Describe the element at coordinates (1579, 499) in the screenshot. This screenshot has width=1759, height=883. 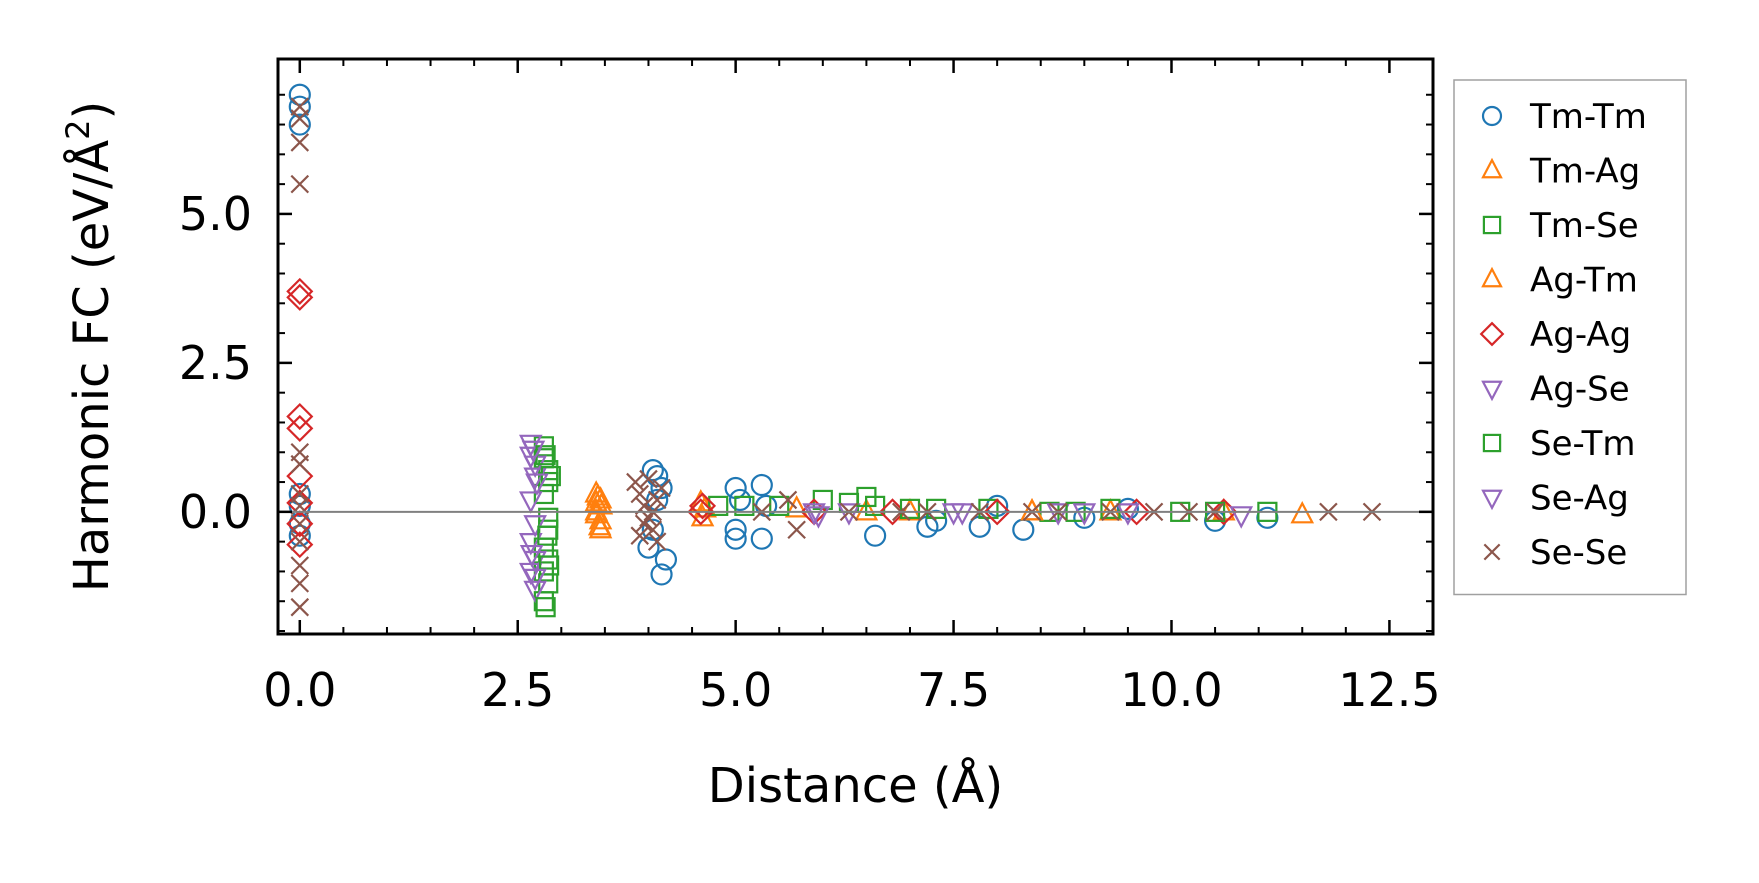
I see `legend-label-se-ag: Se-Ag` at that location.